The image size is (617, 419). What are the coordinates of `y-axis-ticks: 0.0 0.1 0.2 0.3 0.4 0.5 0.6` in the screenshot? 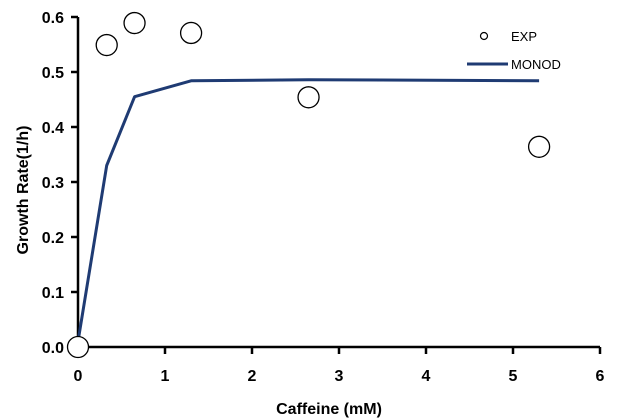 It's located at (60, 183).